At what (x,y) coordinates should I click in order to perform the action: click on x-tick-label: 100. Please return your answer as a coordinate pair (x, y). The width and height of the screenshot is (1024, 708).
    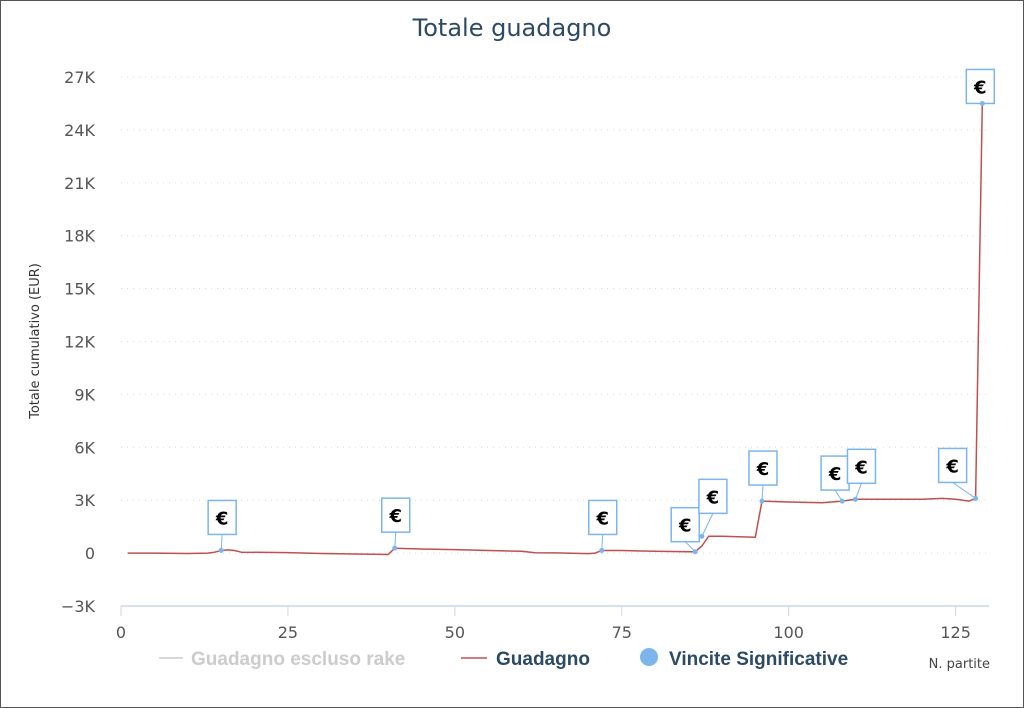
    Looking at the image, I should click on (788, 632).